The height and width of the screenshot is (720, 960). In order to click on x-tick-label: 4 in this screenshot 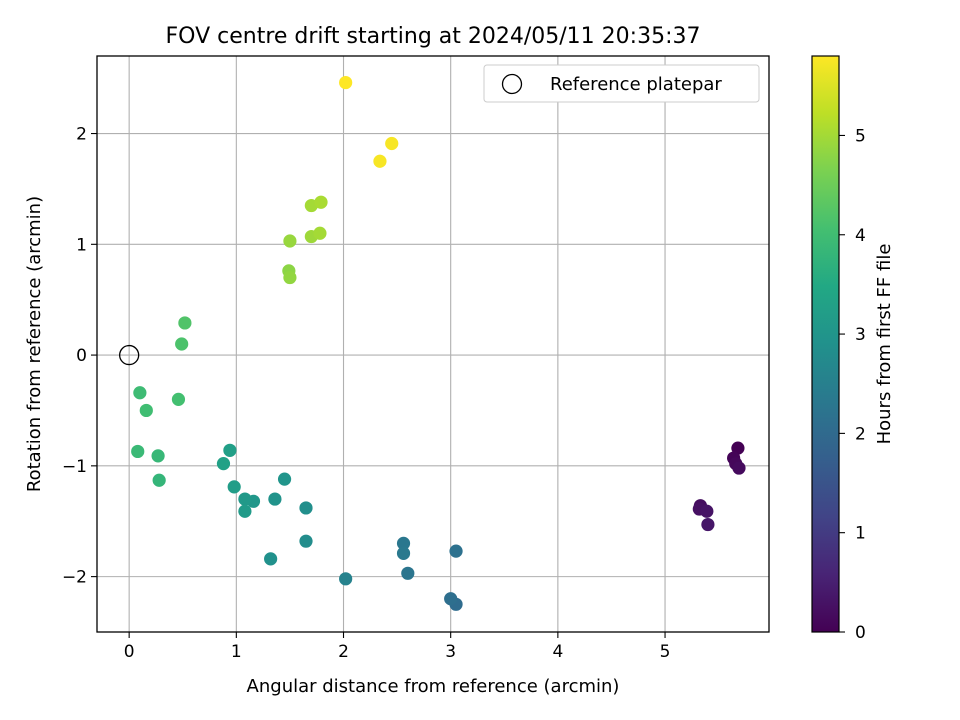, I will do `click(557, 652)`.